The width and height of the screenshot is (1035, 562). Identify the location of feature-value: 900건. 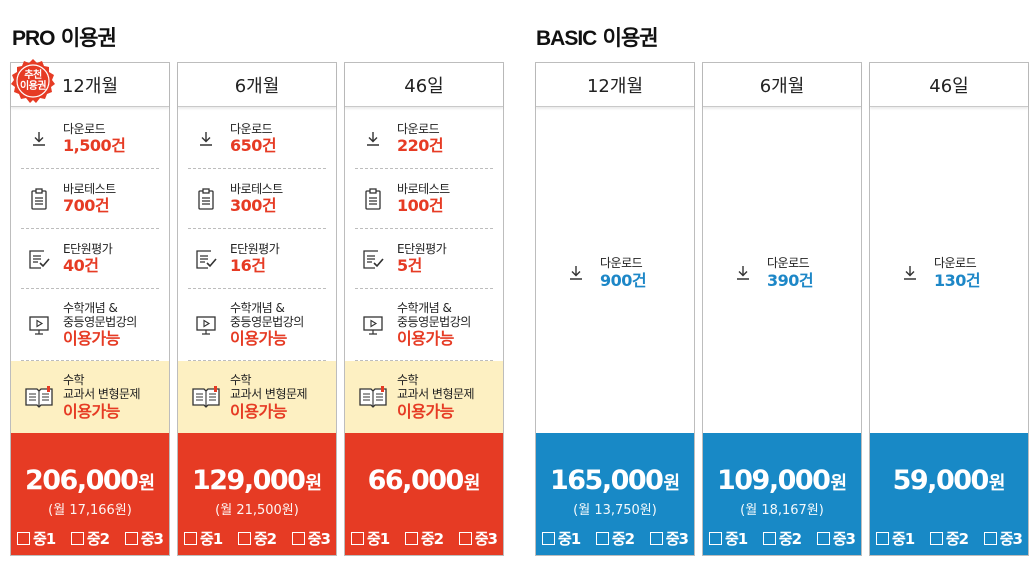
(623, 280).